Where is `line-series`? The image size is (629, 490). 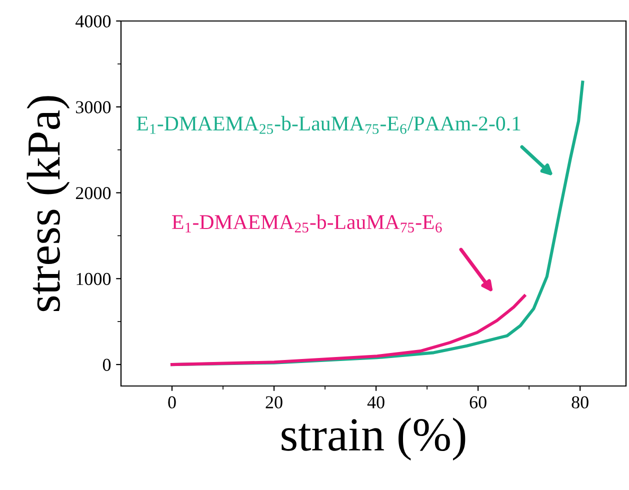
line-series is located at coordinates (348, 330).